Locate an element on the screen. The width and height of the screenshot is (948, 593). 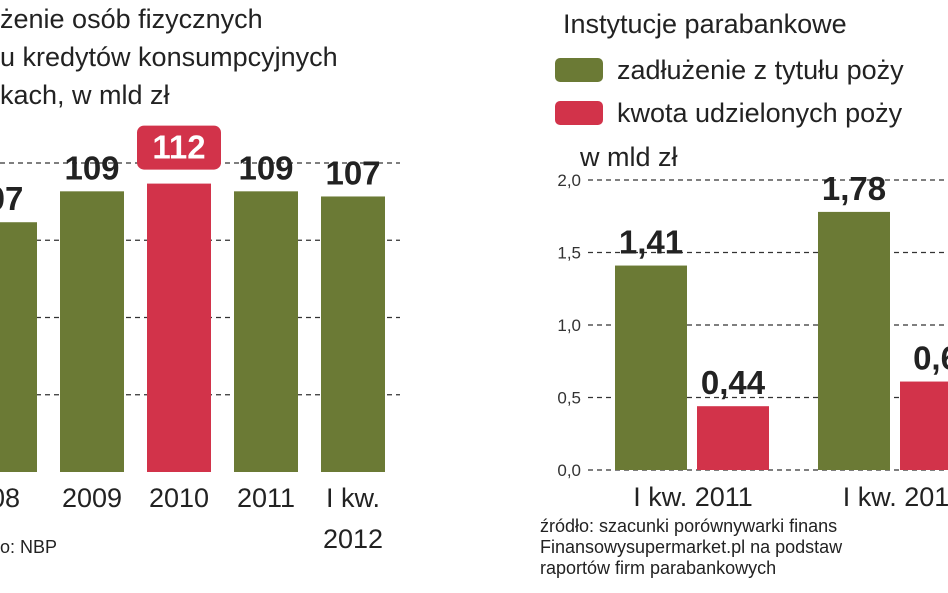
chart-title: kach, w mld zł is located at coordinates (85, 95).